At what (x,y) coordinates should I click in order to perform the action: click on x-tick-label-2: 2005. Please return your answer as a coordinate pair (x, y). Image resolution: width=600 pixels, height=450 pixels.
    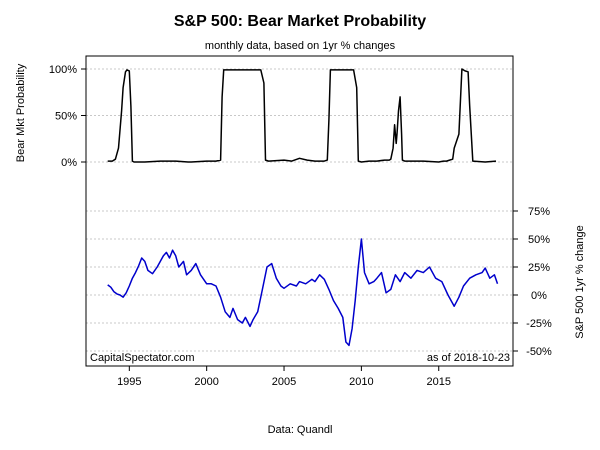
    Looking at the image, I should click on (284, 382).